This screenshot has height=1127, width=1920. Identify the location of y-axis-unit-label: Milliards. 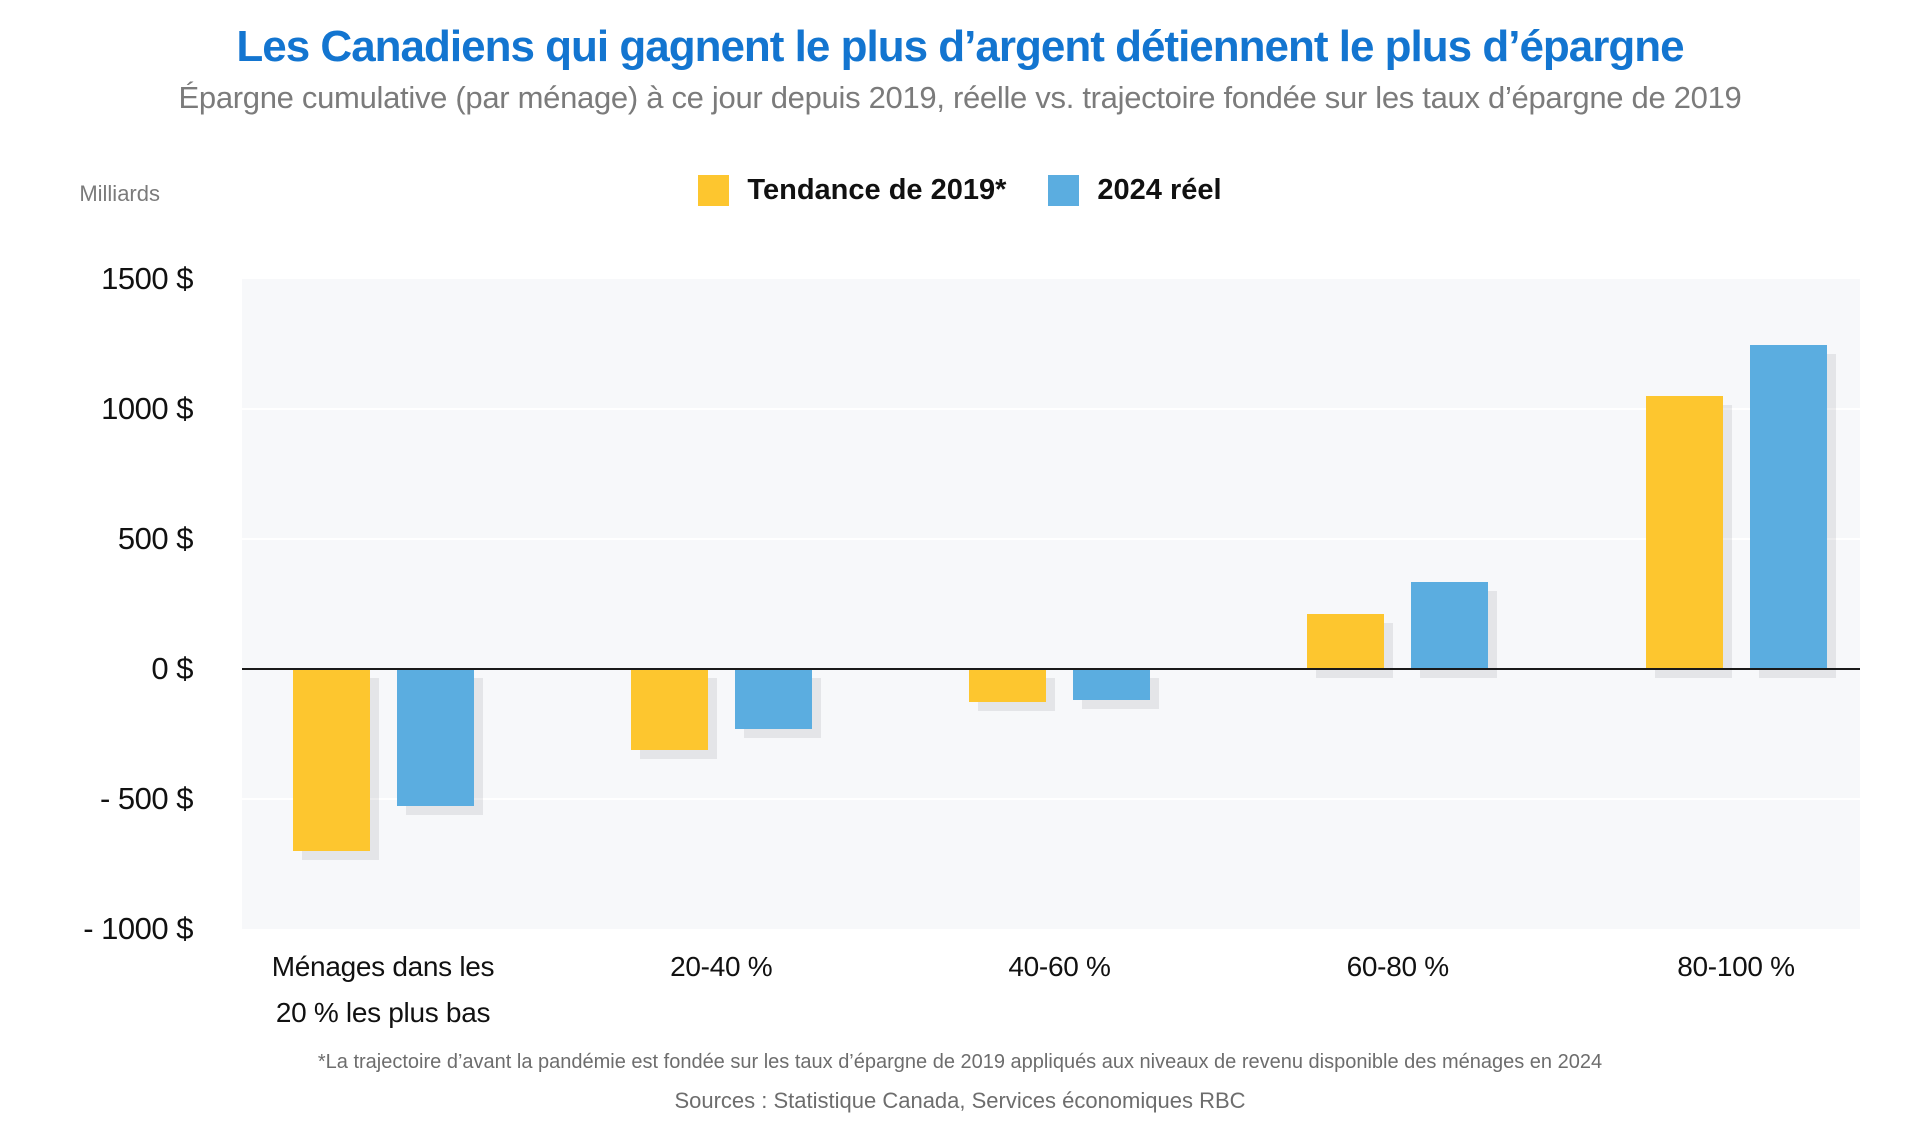
(119, 193).